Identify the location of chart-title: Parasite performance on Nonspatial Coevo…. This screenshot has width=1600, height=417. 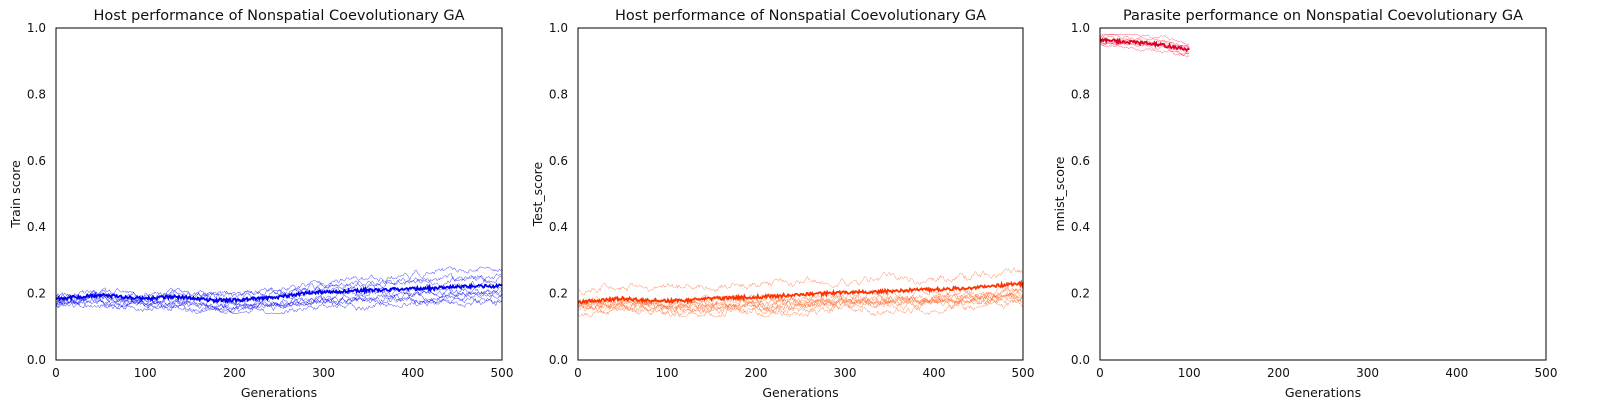
(1323, 16).